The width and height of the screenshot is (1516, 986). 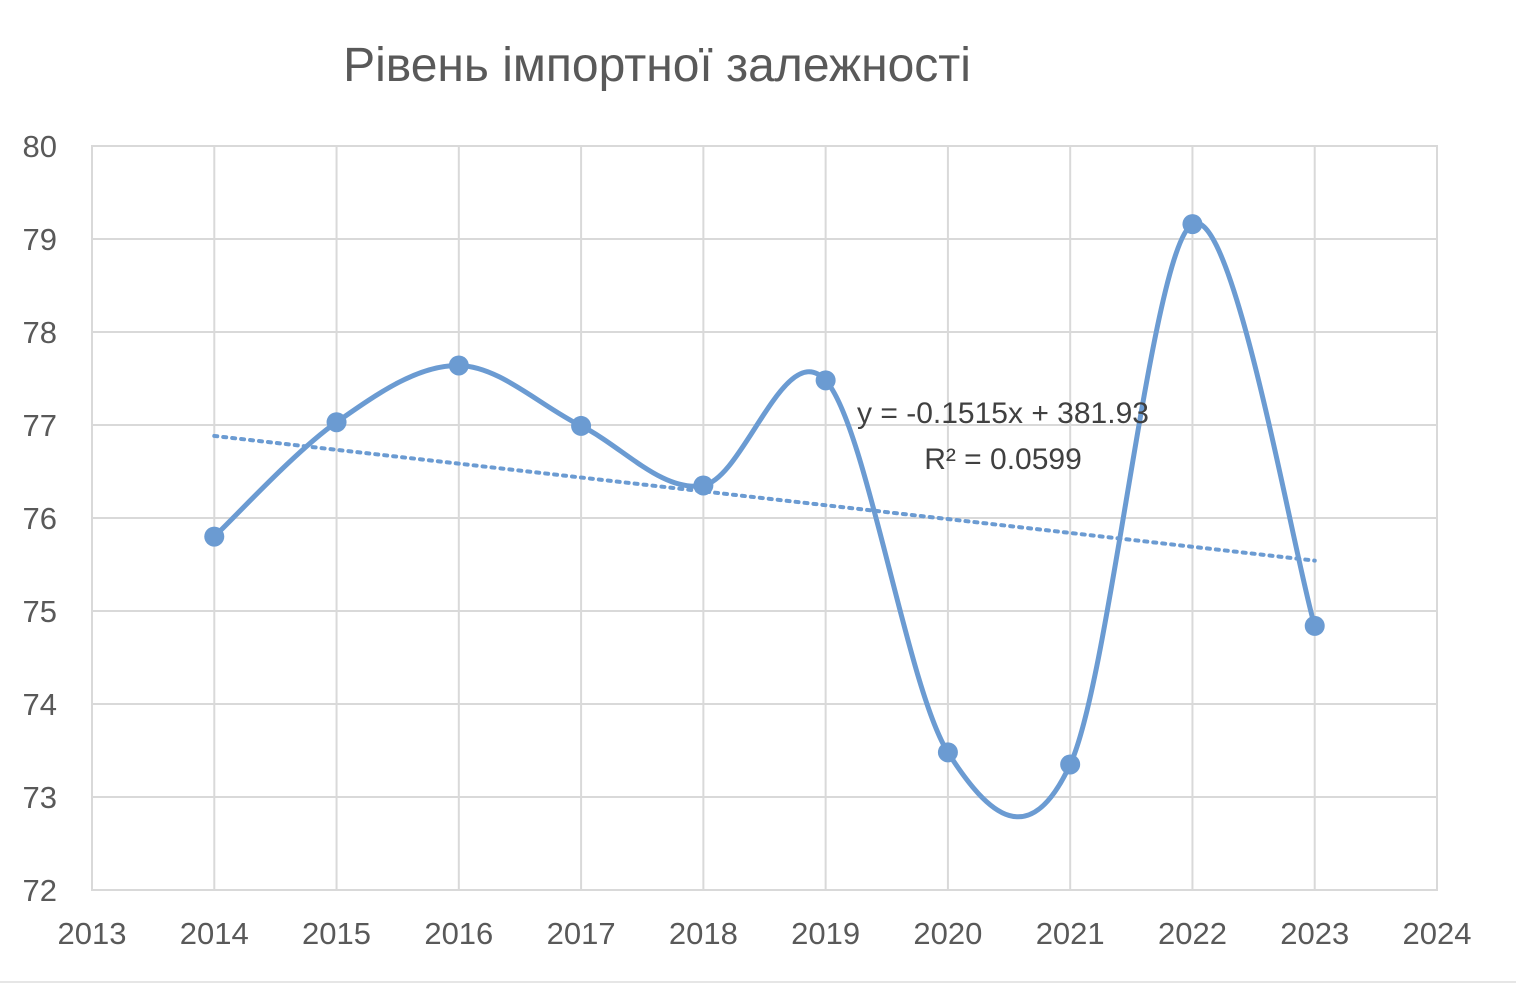 I want to click on y-tick-label: 78, so click(x=40, y=332).